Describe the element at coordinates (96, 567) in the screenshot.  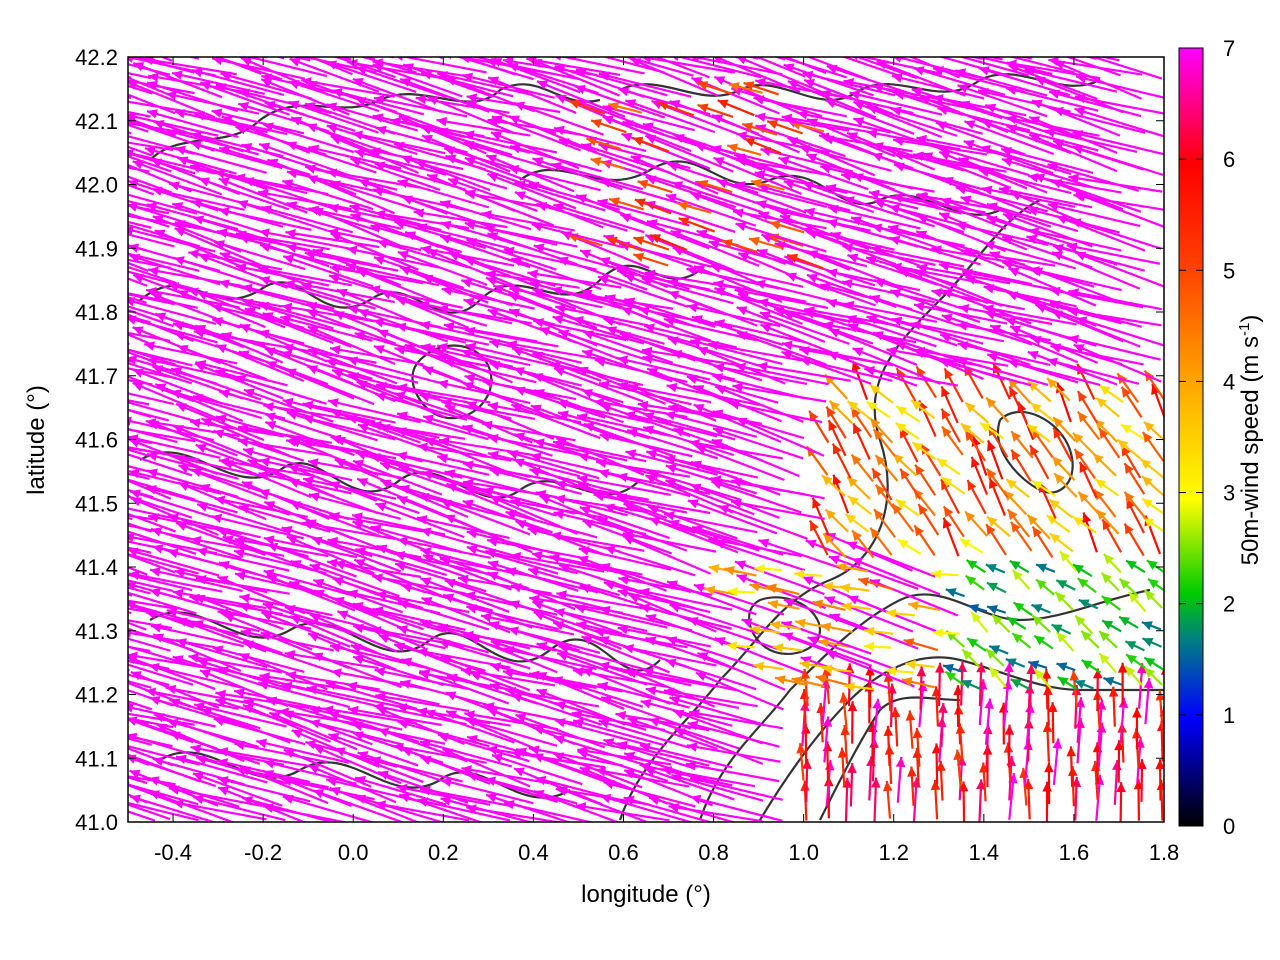
I see `y-tick-label: 41.4` at that location.